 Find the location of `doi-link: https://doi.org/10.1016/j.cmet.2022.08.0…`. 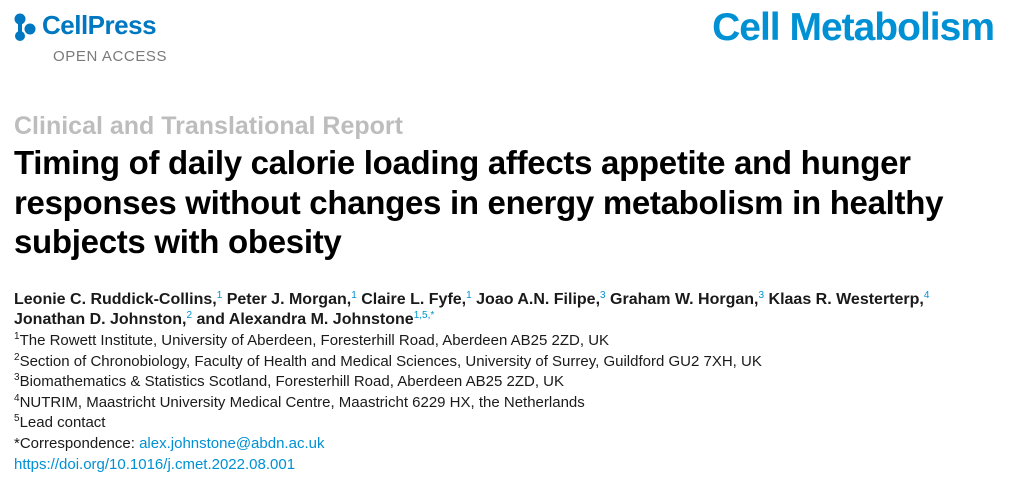

doi-link: https://doi.org/10.1016/j.cmet.2022.08.0… is located at coordinates (155, 464).